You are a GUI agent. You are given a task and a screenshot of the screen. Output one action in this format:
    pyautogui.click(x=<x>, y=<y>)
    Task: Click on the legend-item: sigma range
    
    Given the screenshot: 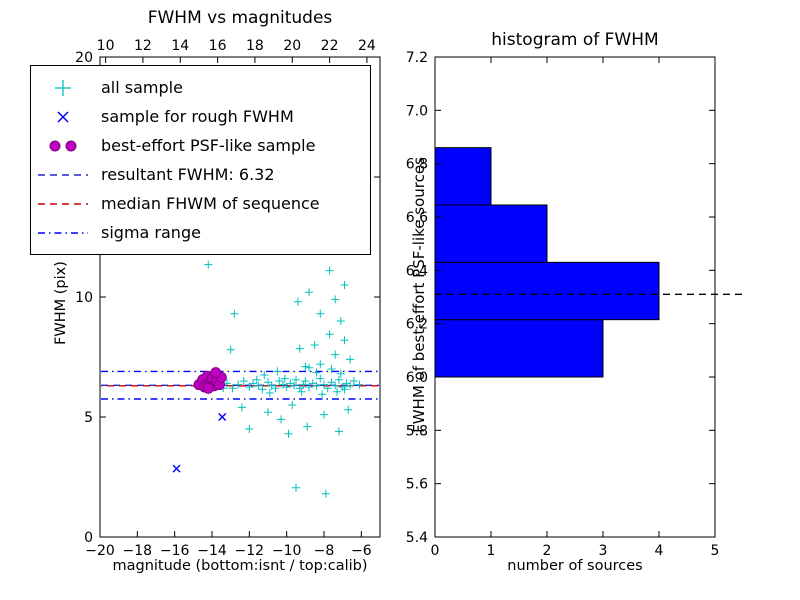 What is the action you would take?
    pyautogui.click(x=202, y=232)
    